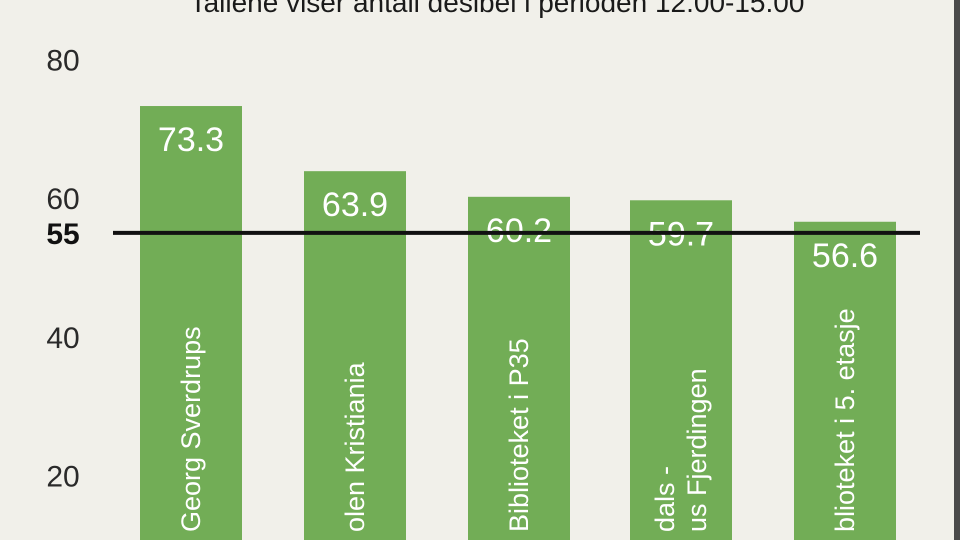 This screenshot has width=960, height=540. Describe the element at coordinates (845, 420) in the screenshot. I see `category-label: blioteket i 5. etasje` at that location.